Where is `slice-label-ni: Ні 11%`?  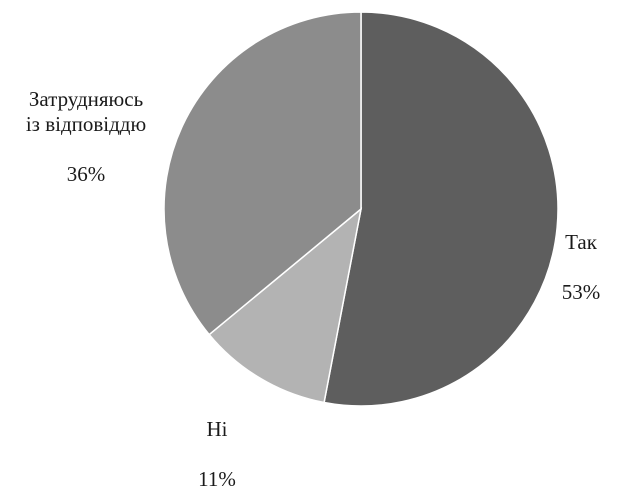
slice-label-ni: Ні 11% is located at coordinates (217, 442).